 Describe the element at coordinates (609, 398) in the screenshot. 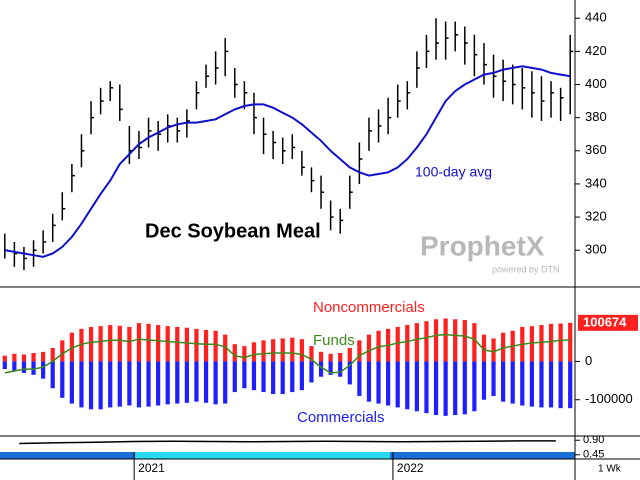

I see `y-tick-label: -100000` at that location.